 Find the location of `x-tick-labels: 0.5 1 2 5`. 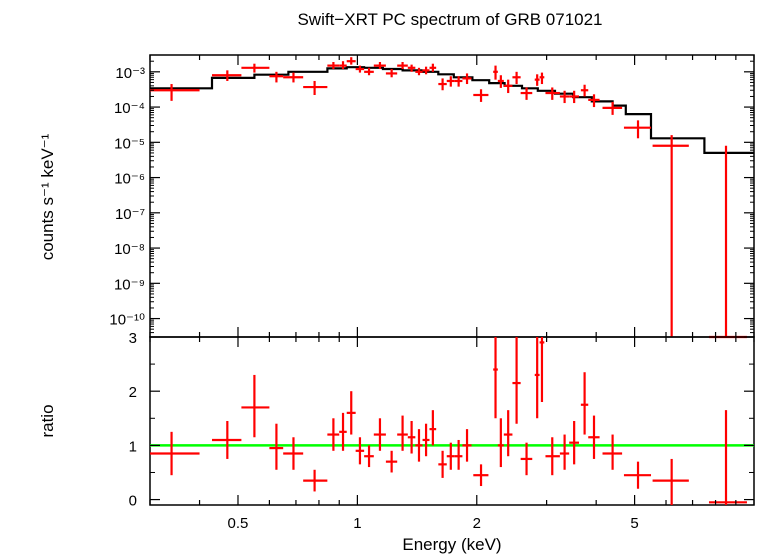

x-tick-labels: 0.5 1 2 5 is located at coordinates (433, 523).